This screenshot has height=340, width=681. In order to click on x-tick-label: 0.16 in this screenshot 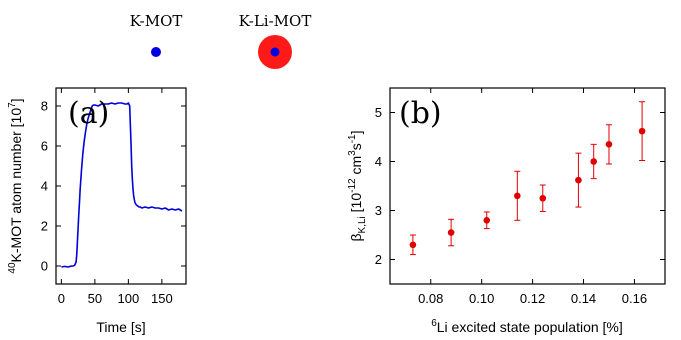, I will do `click(634, 298)`.